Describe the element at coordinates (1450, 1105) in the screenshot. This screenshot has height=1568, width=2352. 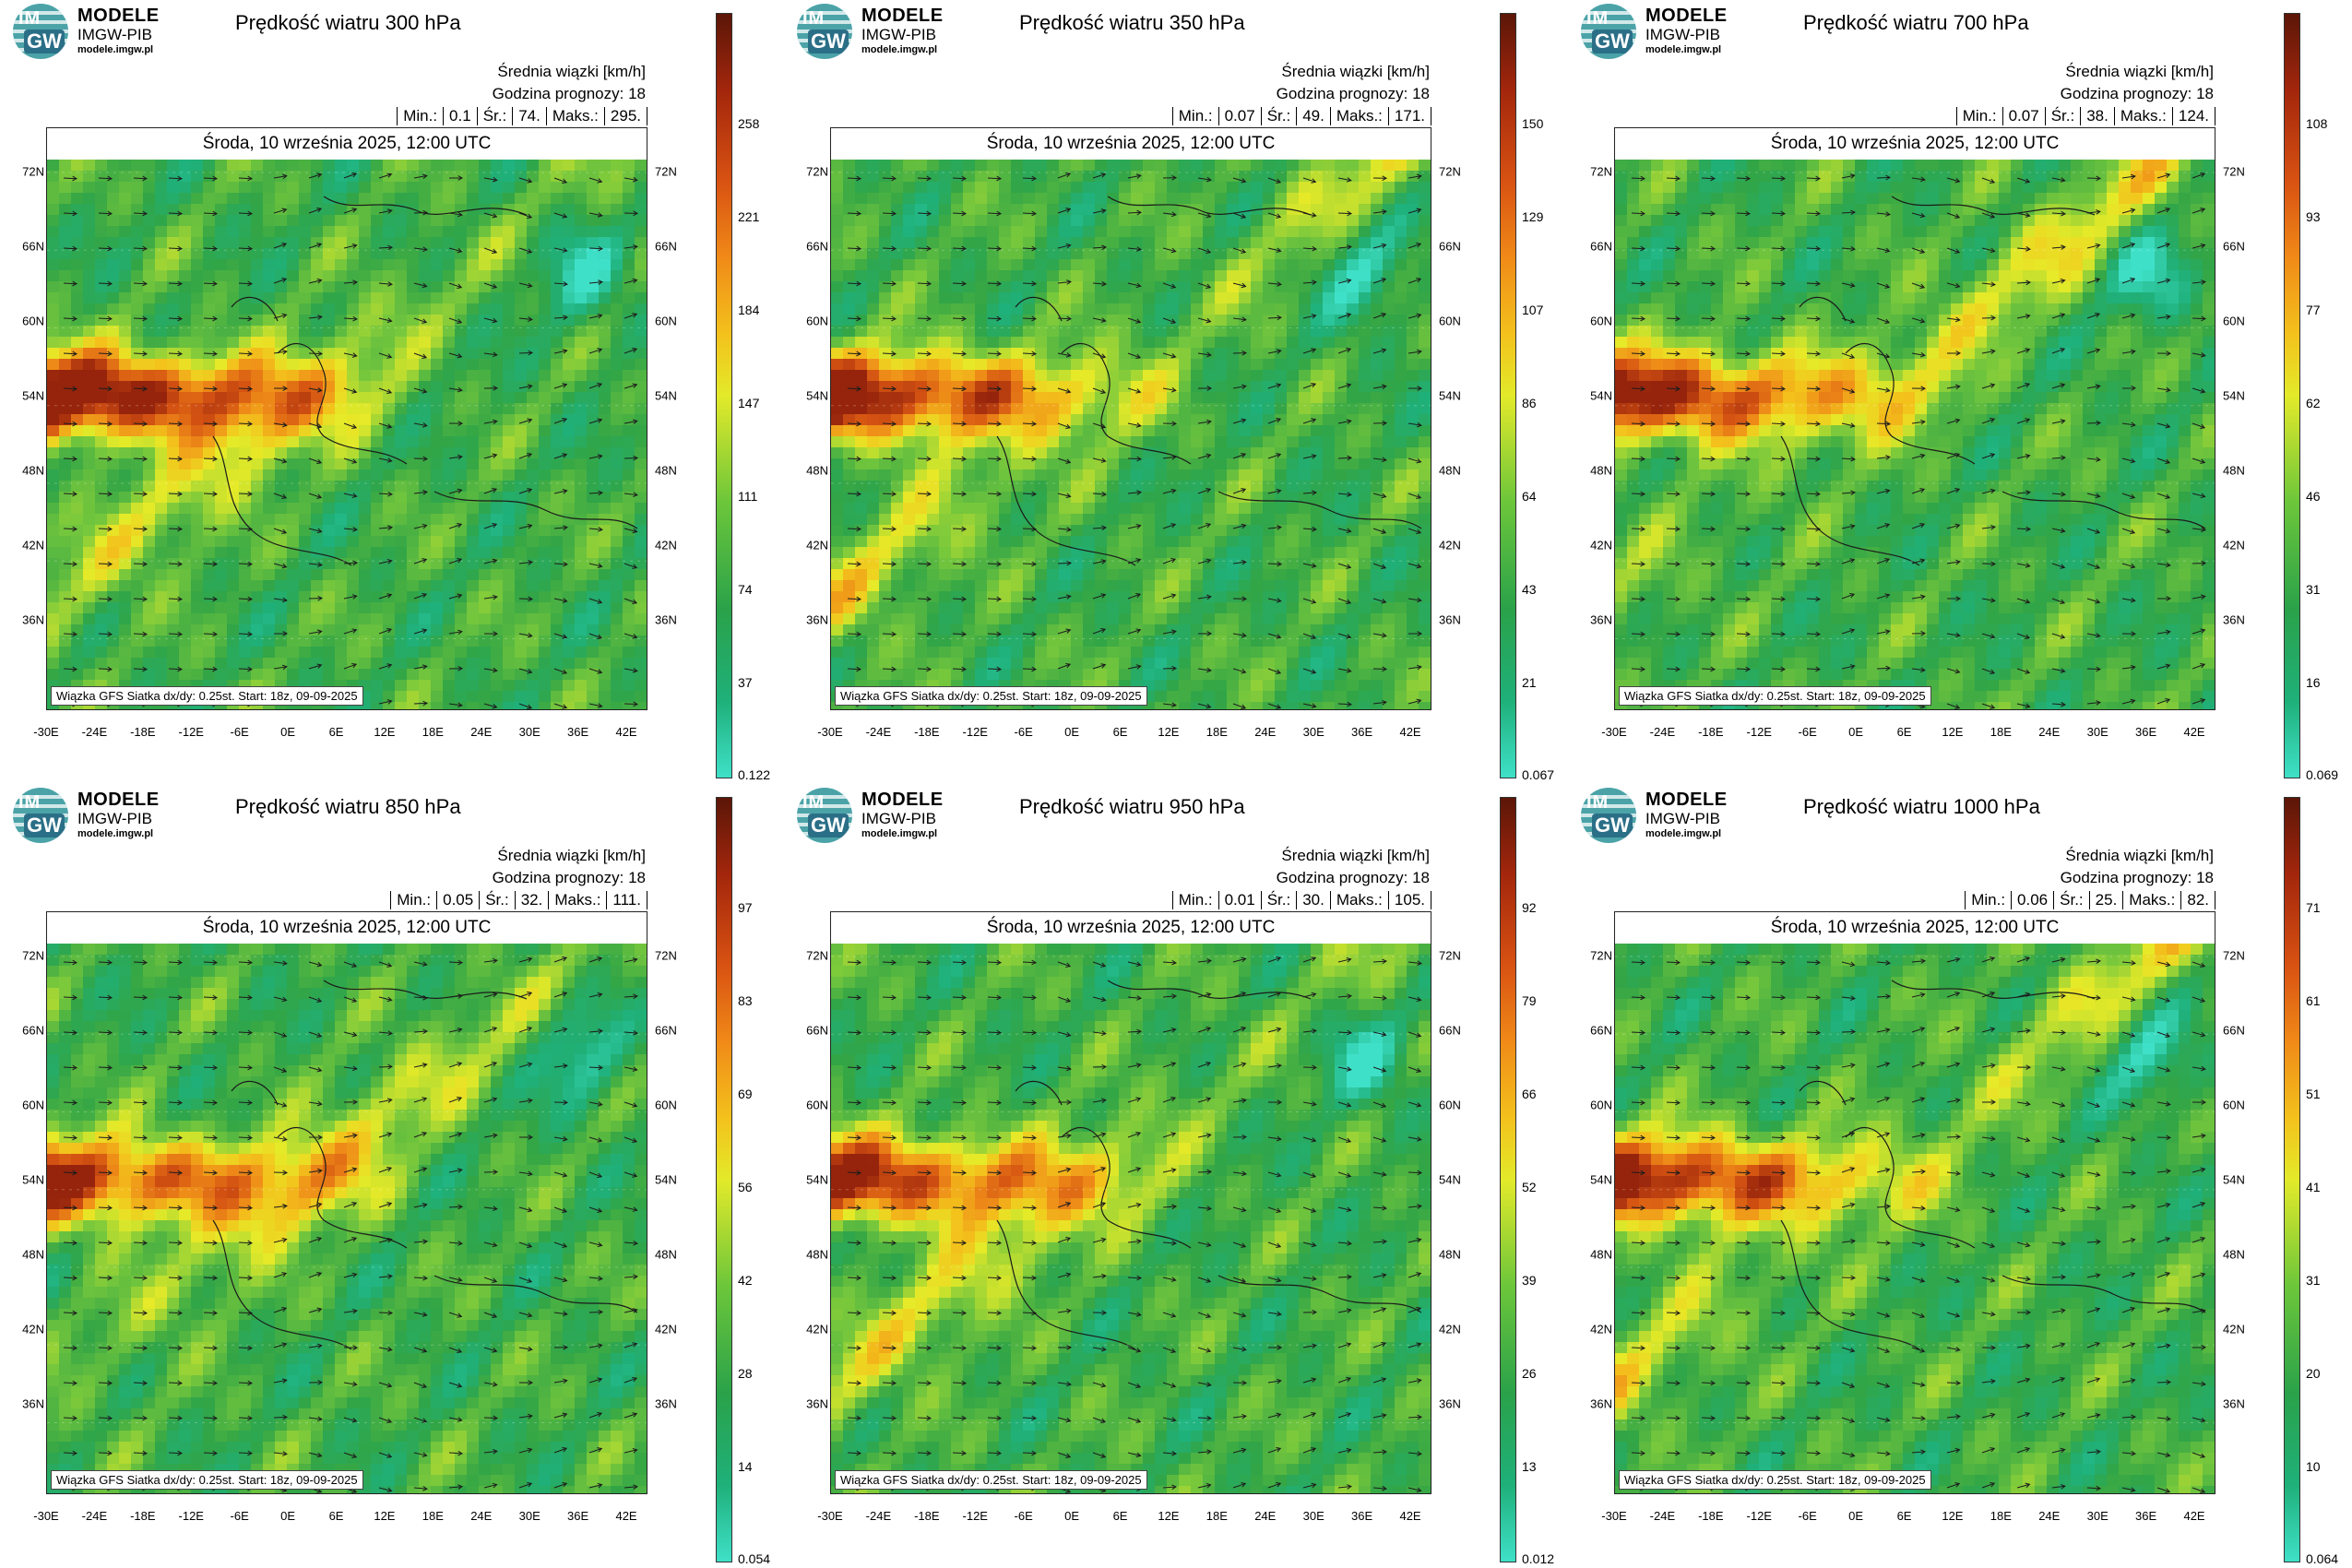
I see `lat-tick-label: 60N` at that location.